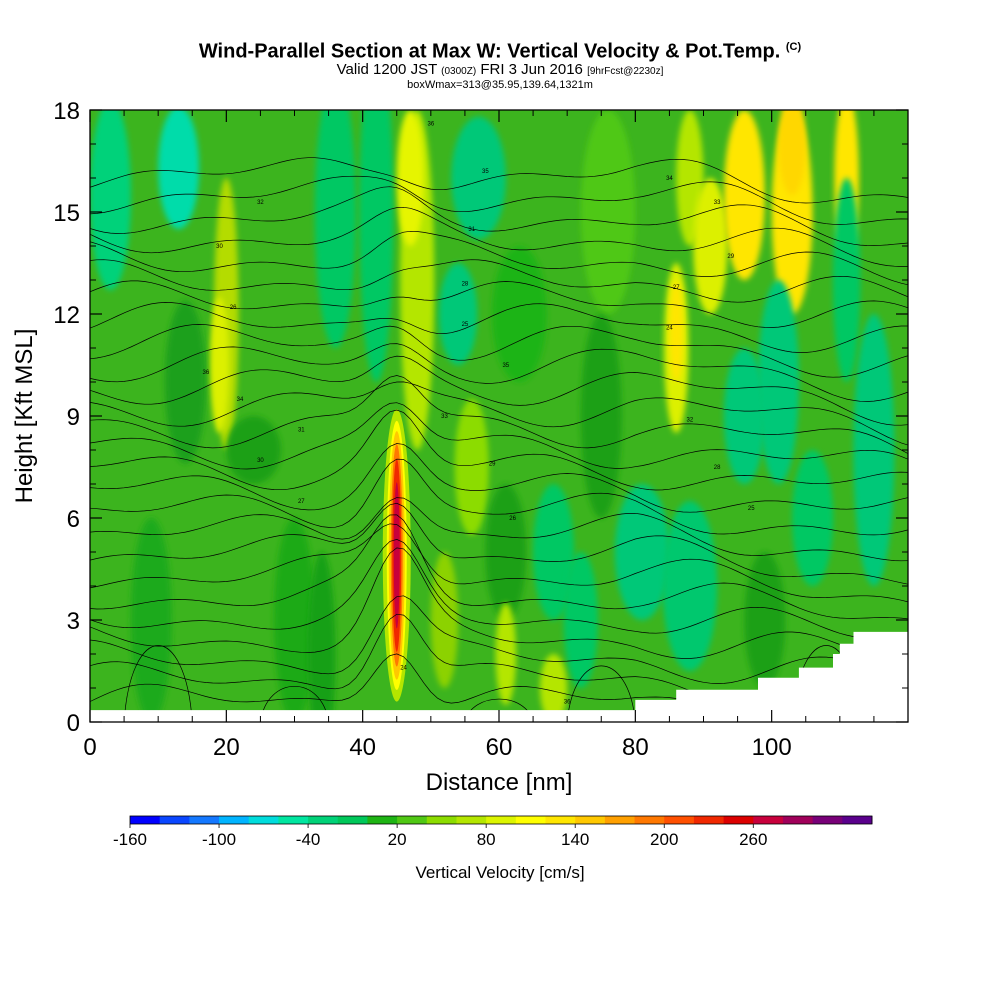  I want to click on colorbar-tick-label: -40, so click(308, 839).